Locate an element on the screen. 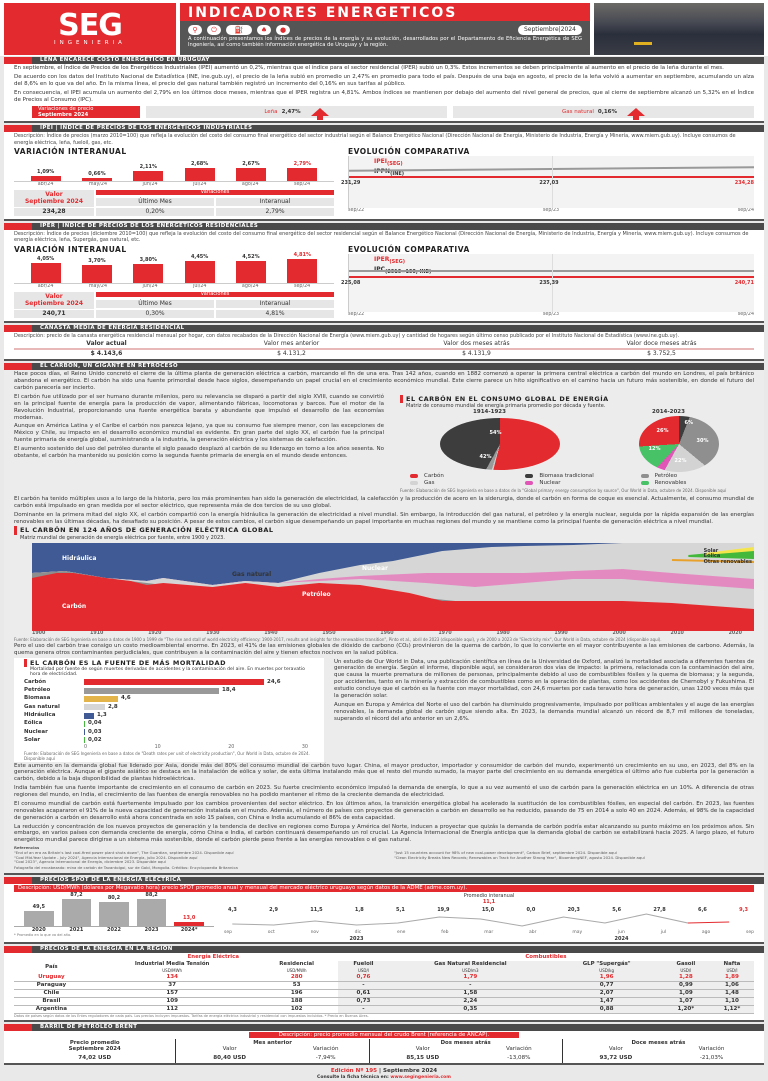 Image resolution: width=768 pixels, height=1081 pixels. section-title: PRECIOS DE LA ENERGÍA EN LA REGIÓN is located at coordinates (106, 948).